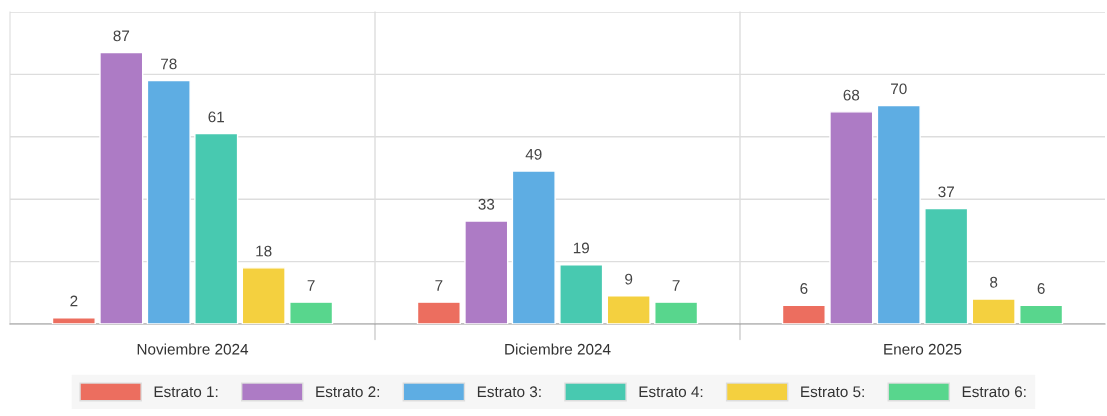  Describe the element at coordinates (558, 349) in the screenshot. I see `x-tick-label: Diciembre 2024` at that location.